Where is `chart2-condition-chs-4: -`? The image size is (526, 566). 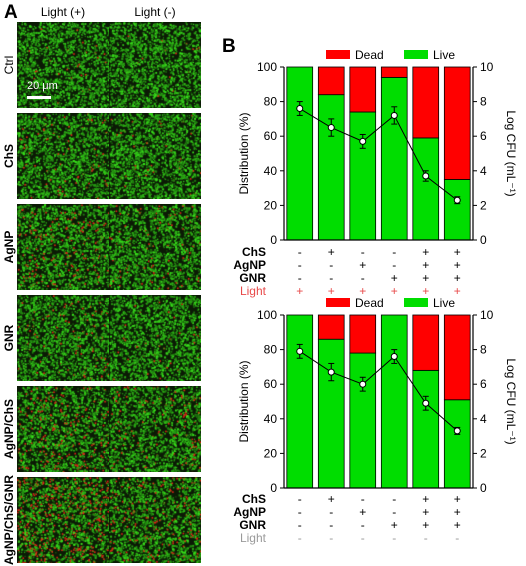
chart2-condition-chs-4: - is located at coordinates (394, 499).